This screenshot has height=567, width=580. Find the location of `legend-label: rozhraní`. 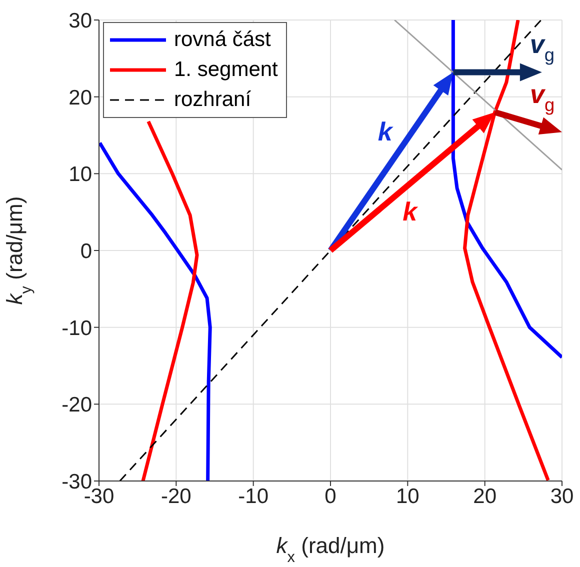

legend-label: rozhraní is located at coordinates (213, 100).